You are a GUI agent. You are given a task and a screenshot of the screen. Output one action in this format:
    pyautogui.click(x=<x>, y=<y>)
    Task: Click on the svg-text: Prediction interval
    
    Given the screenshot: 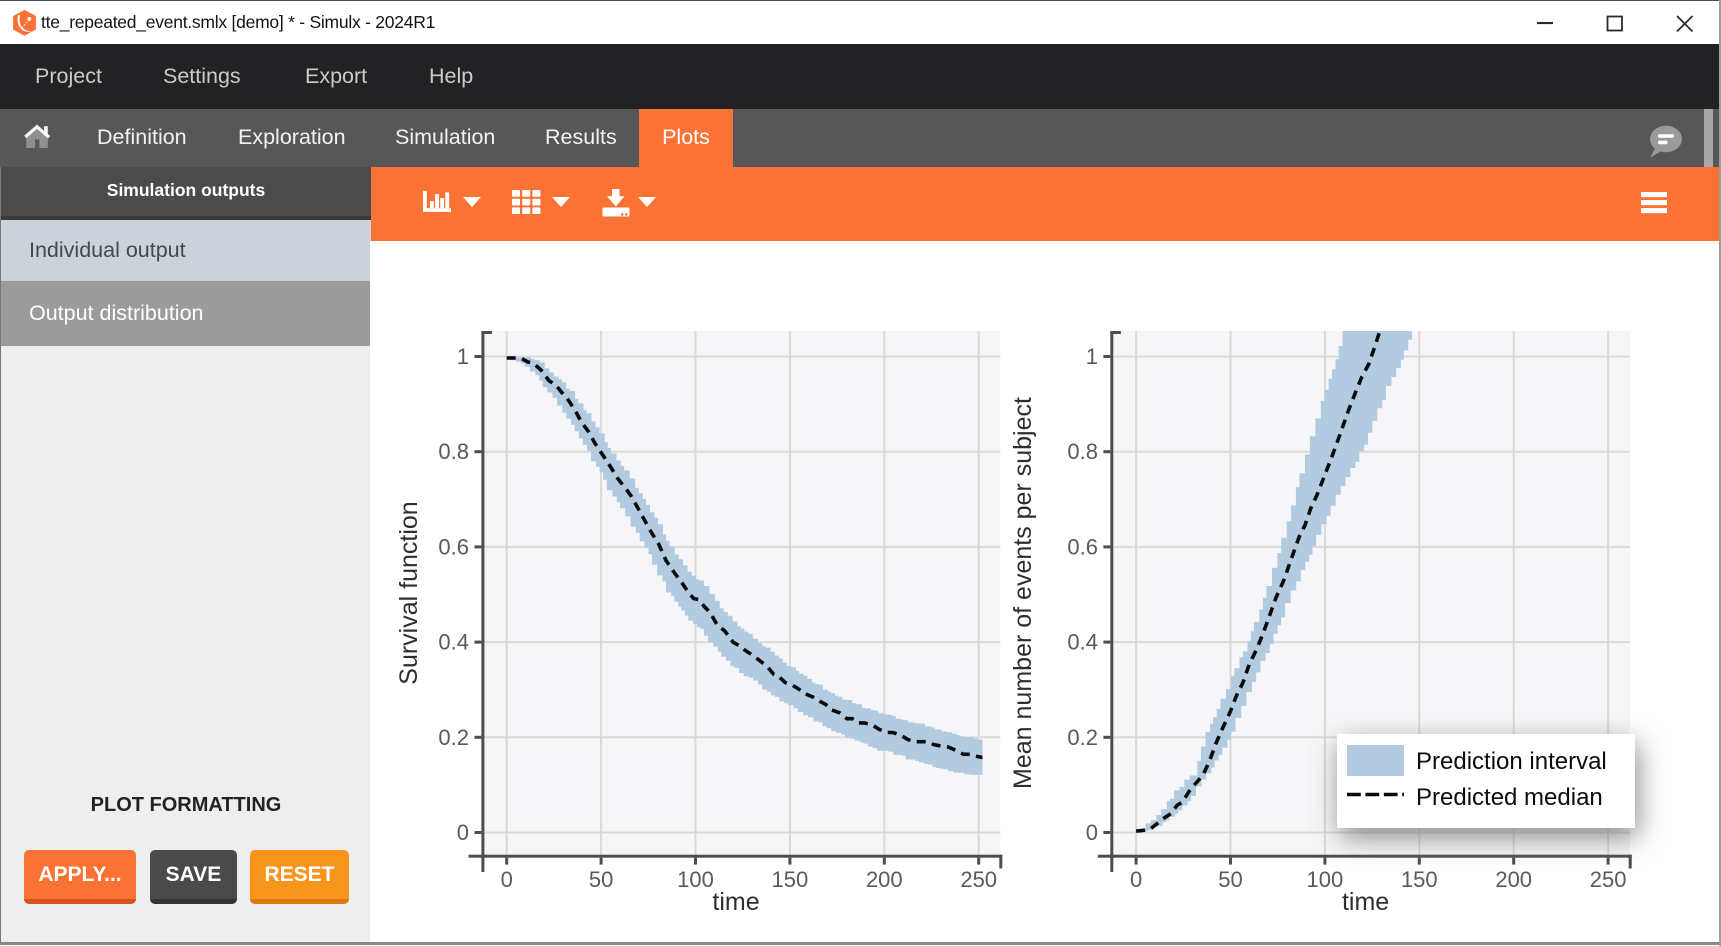 What is the action you would take?
    pyautogui.click(x=1511, y=761)
    